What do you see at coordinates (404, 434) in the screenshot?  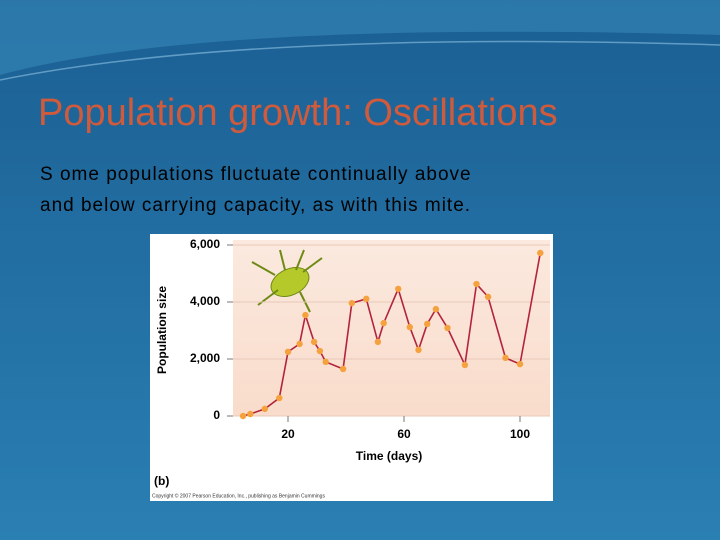 I see `x-tick-label: 60` at bounding box center [404, 434].